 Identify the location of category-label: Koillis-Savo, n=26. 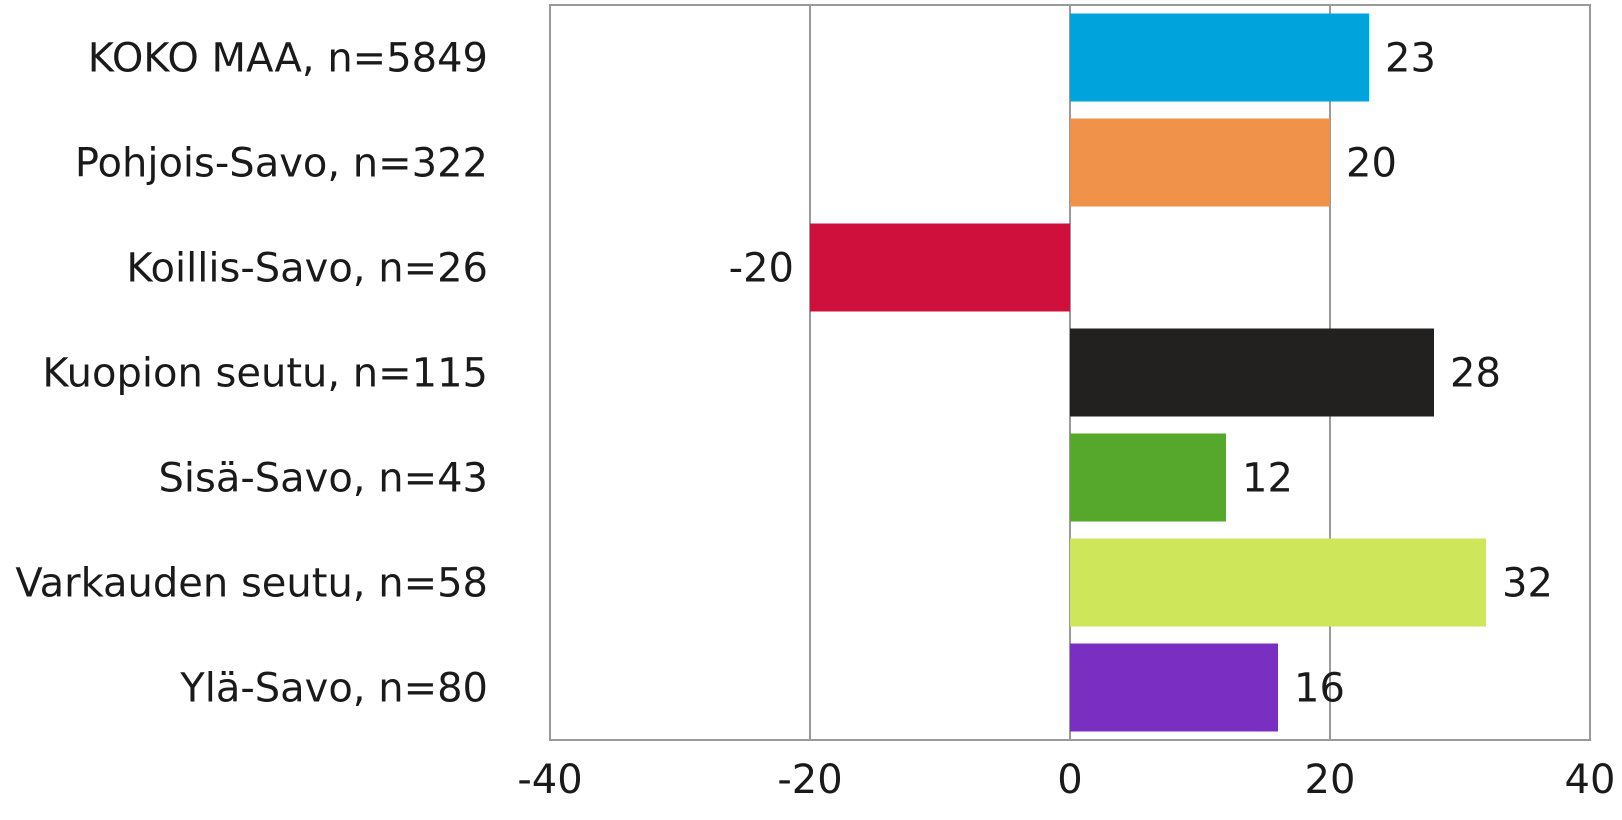
(307, 269).